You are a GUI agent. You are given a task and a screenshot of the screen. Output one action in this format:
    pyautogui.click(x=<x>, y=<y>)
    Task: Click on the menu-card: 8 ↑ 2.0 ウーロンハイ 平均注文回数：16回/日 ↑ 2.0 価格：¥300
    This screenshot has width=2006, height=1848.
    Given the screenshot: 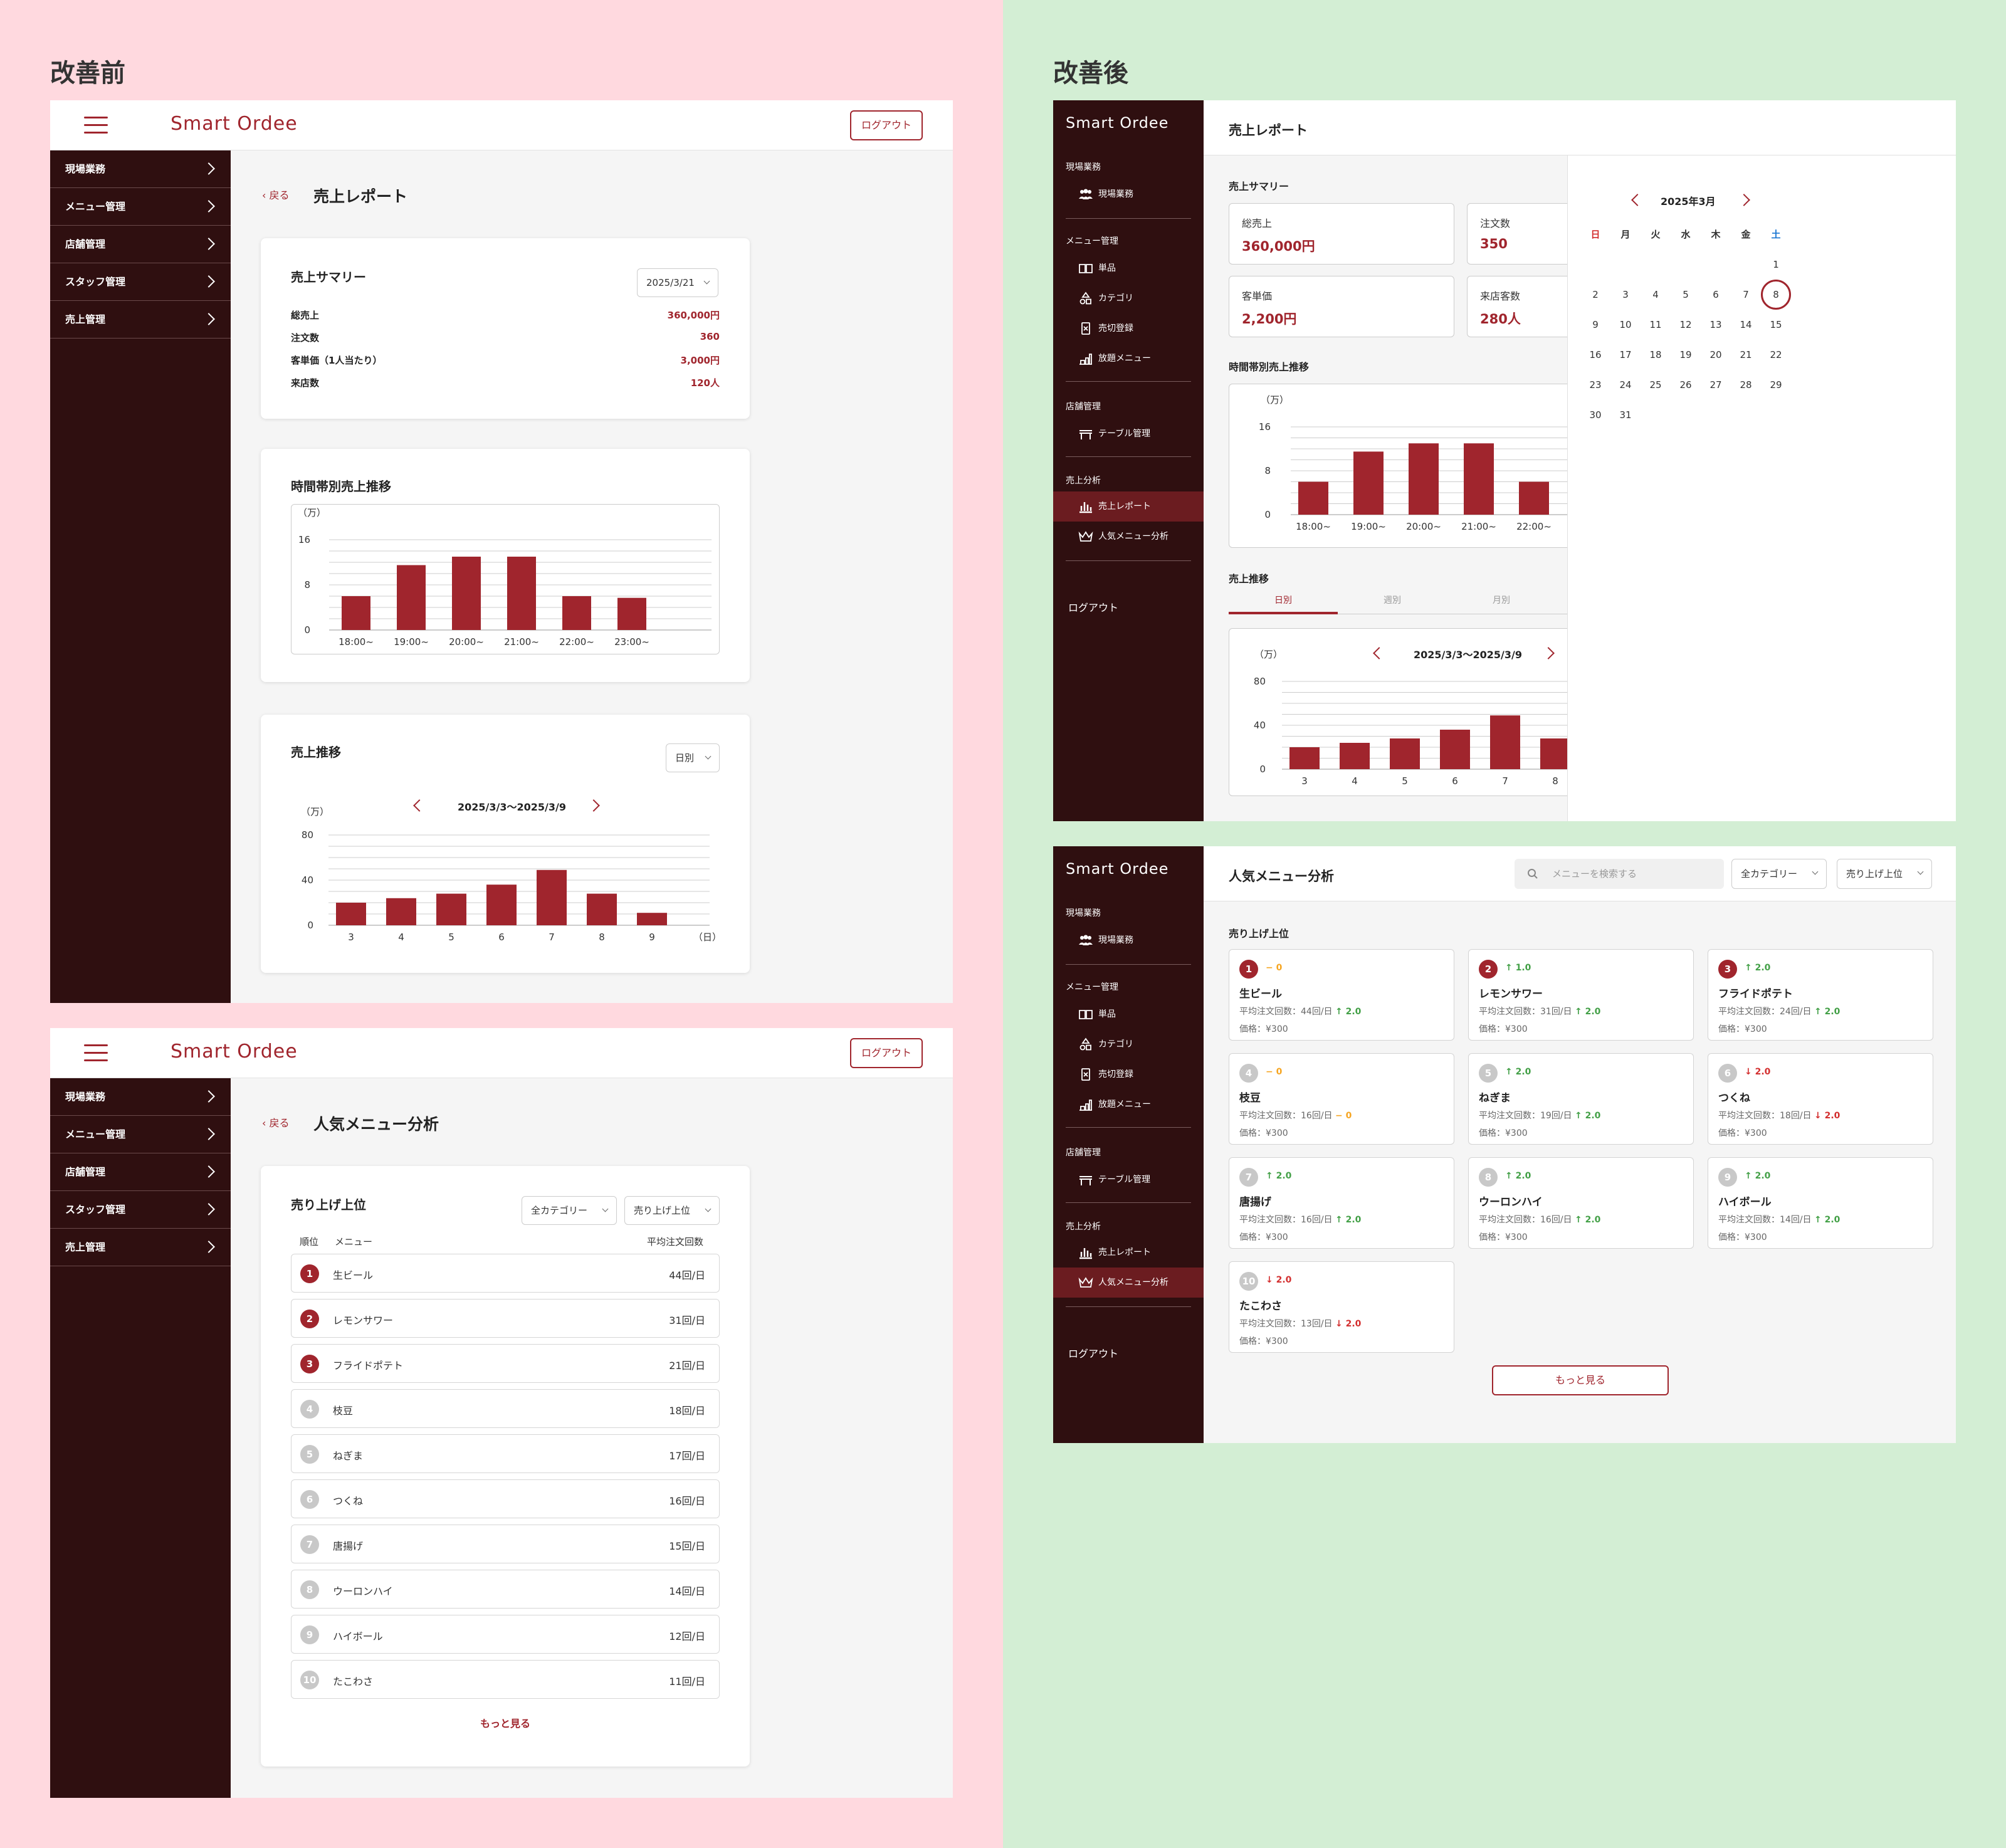 What is the action you would take?
    pyautogui.click(x=1581, y=1203)
    